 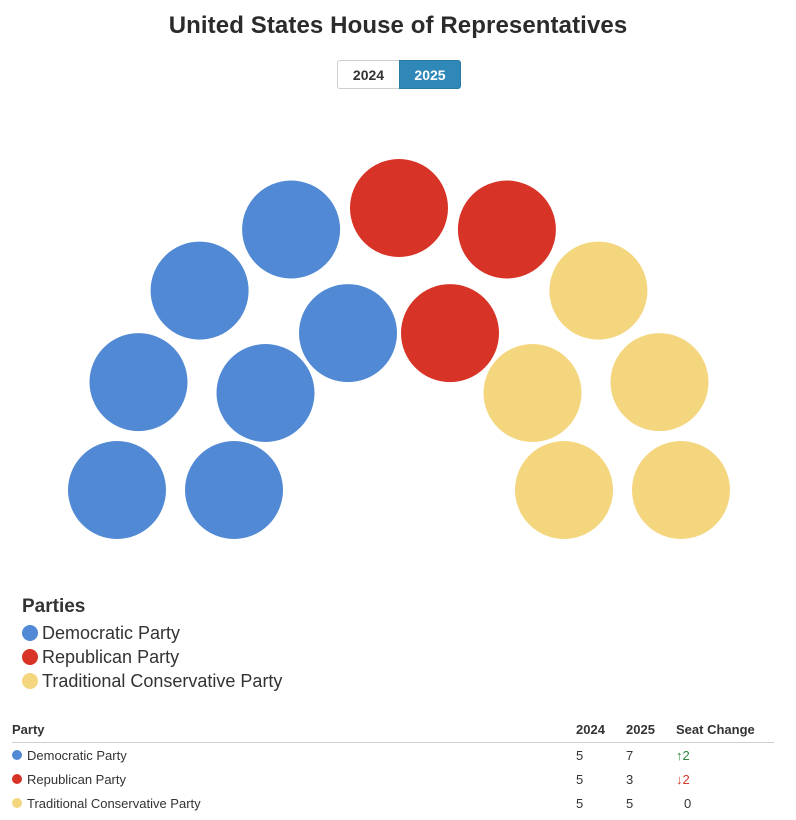 I want to click on header-2024: 2024, so click(x=590, y=729).